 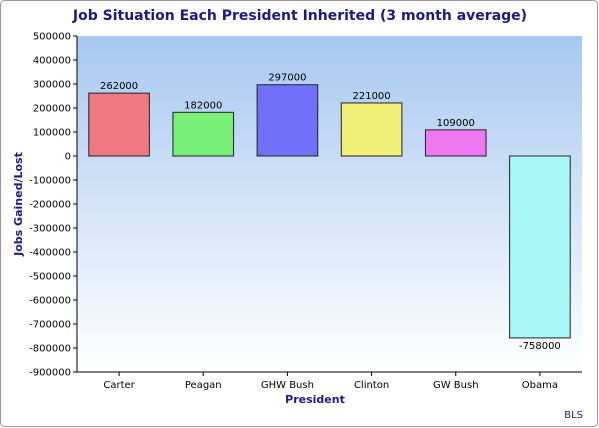 What do you see at coordinates (50, 181) in the screenshot?
I see `y-tick-label: -100000` at bounding box center [50, 181].